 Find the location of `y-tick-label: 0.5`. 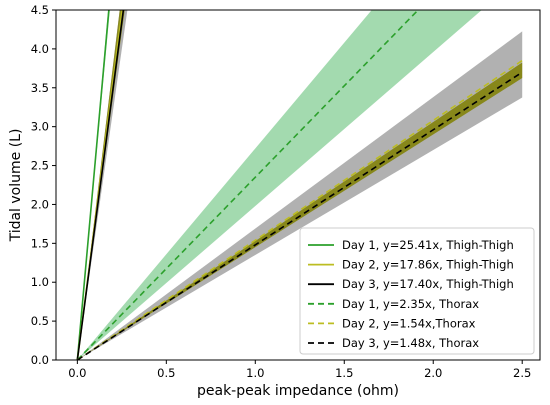

y-tick-label: 0.5 is located at coordinates (40, 321).